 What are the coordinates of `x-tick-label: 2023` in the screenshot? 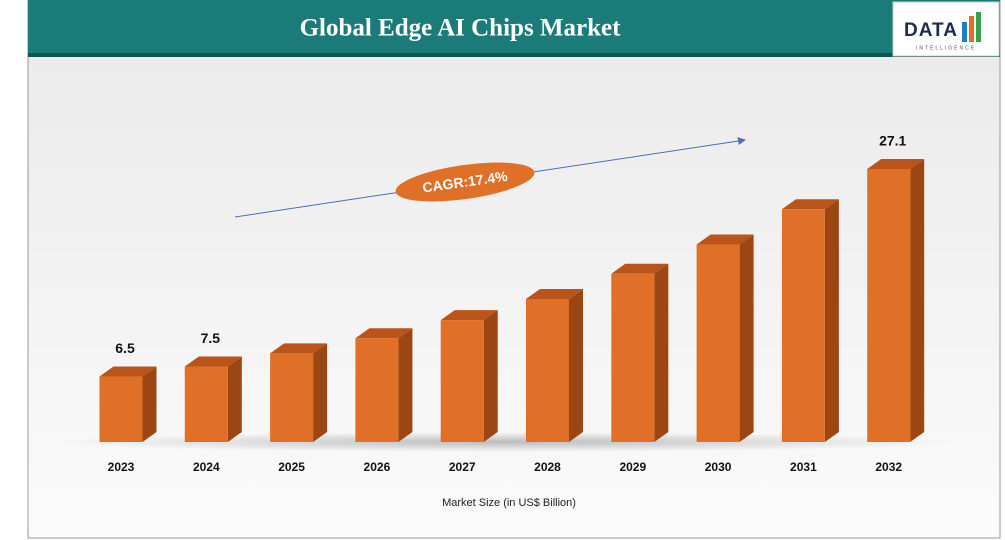 It's located at (121, 467).